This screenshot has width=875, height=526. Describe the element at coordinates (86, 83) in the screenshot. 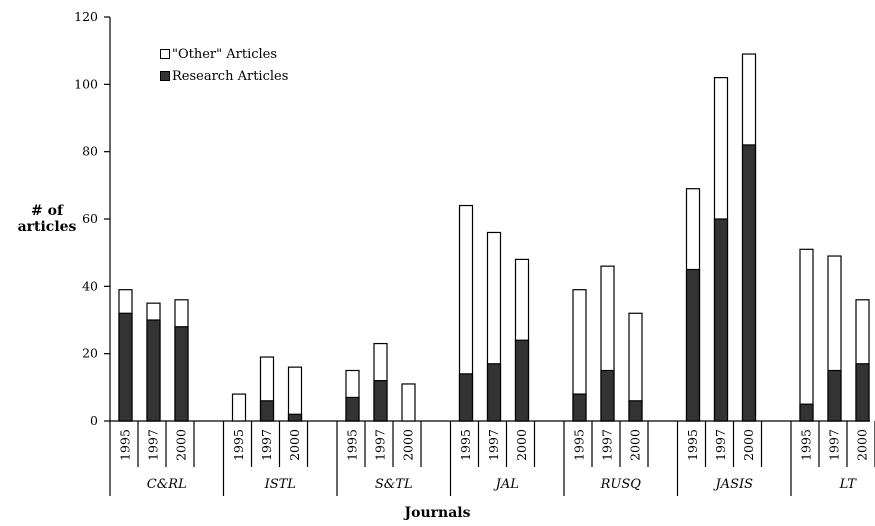

I see `y-tick-label-100: 100` at that location.